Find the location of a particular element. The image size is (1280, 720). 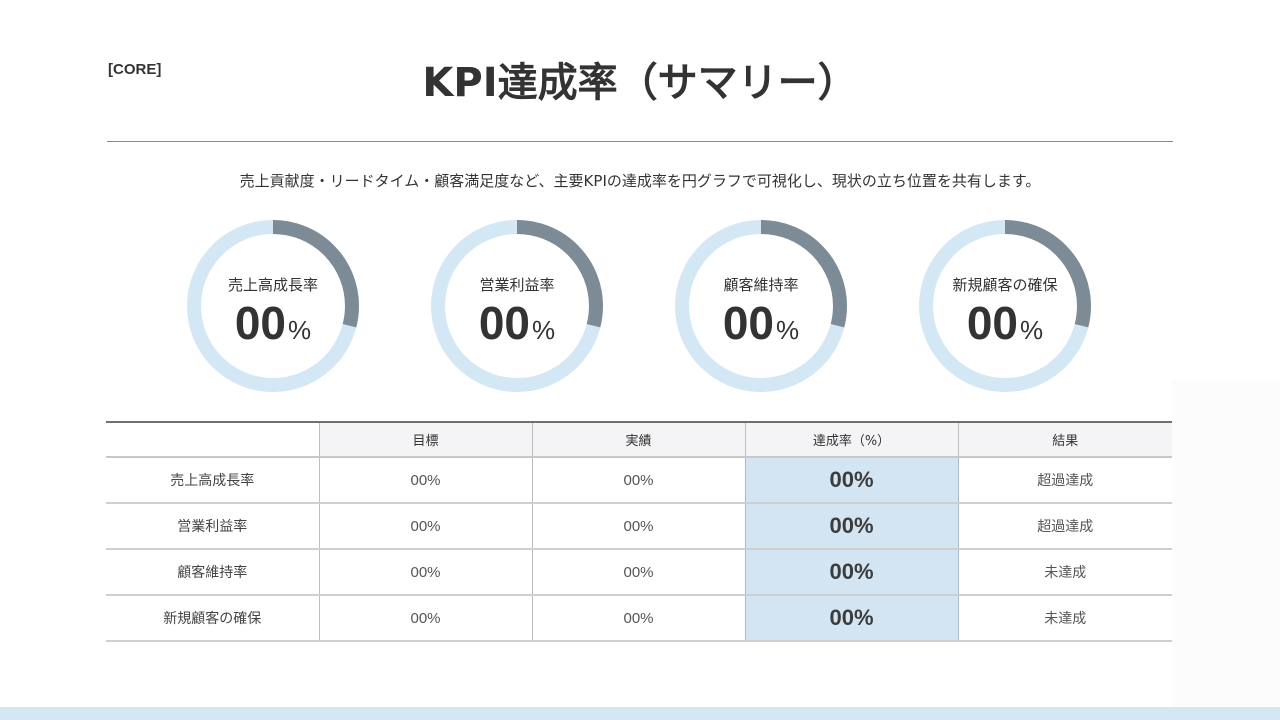

donut-chart: 新規顧客の確保 00% is located at coordinates (1005, 306).